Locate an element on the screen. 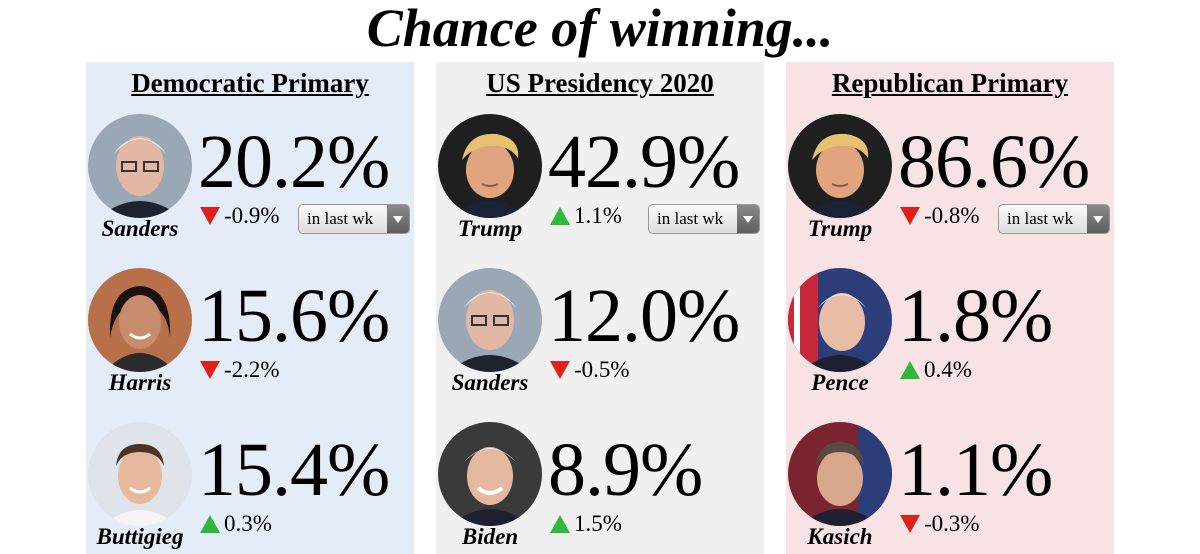 The height and width of the screenshot is (554, 1200). change-value: -0.3% is located at coordinates (952, 523).